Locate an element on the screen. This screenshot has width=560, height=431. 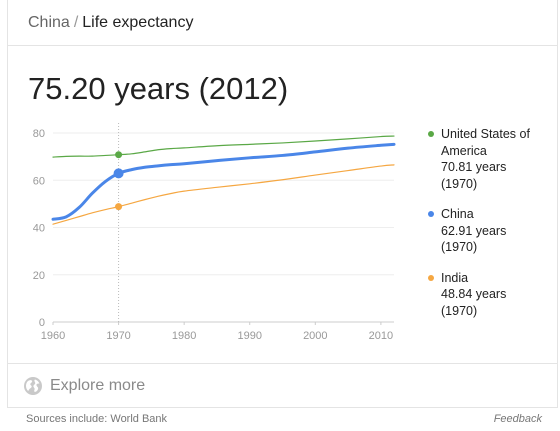
legend-item: United States of America 70.81 years (1970) is located at coordinates (490, 159).